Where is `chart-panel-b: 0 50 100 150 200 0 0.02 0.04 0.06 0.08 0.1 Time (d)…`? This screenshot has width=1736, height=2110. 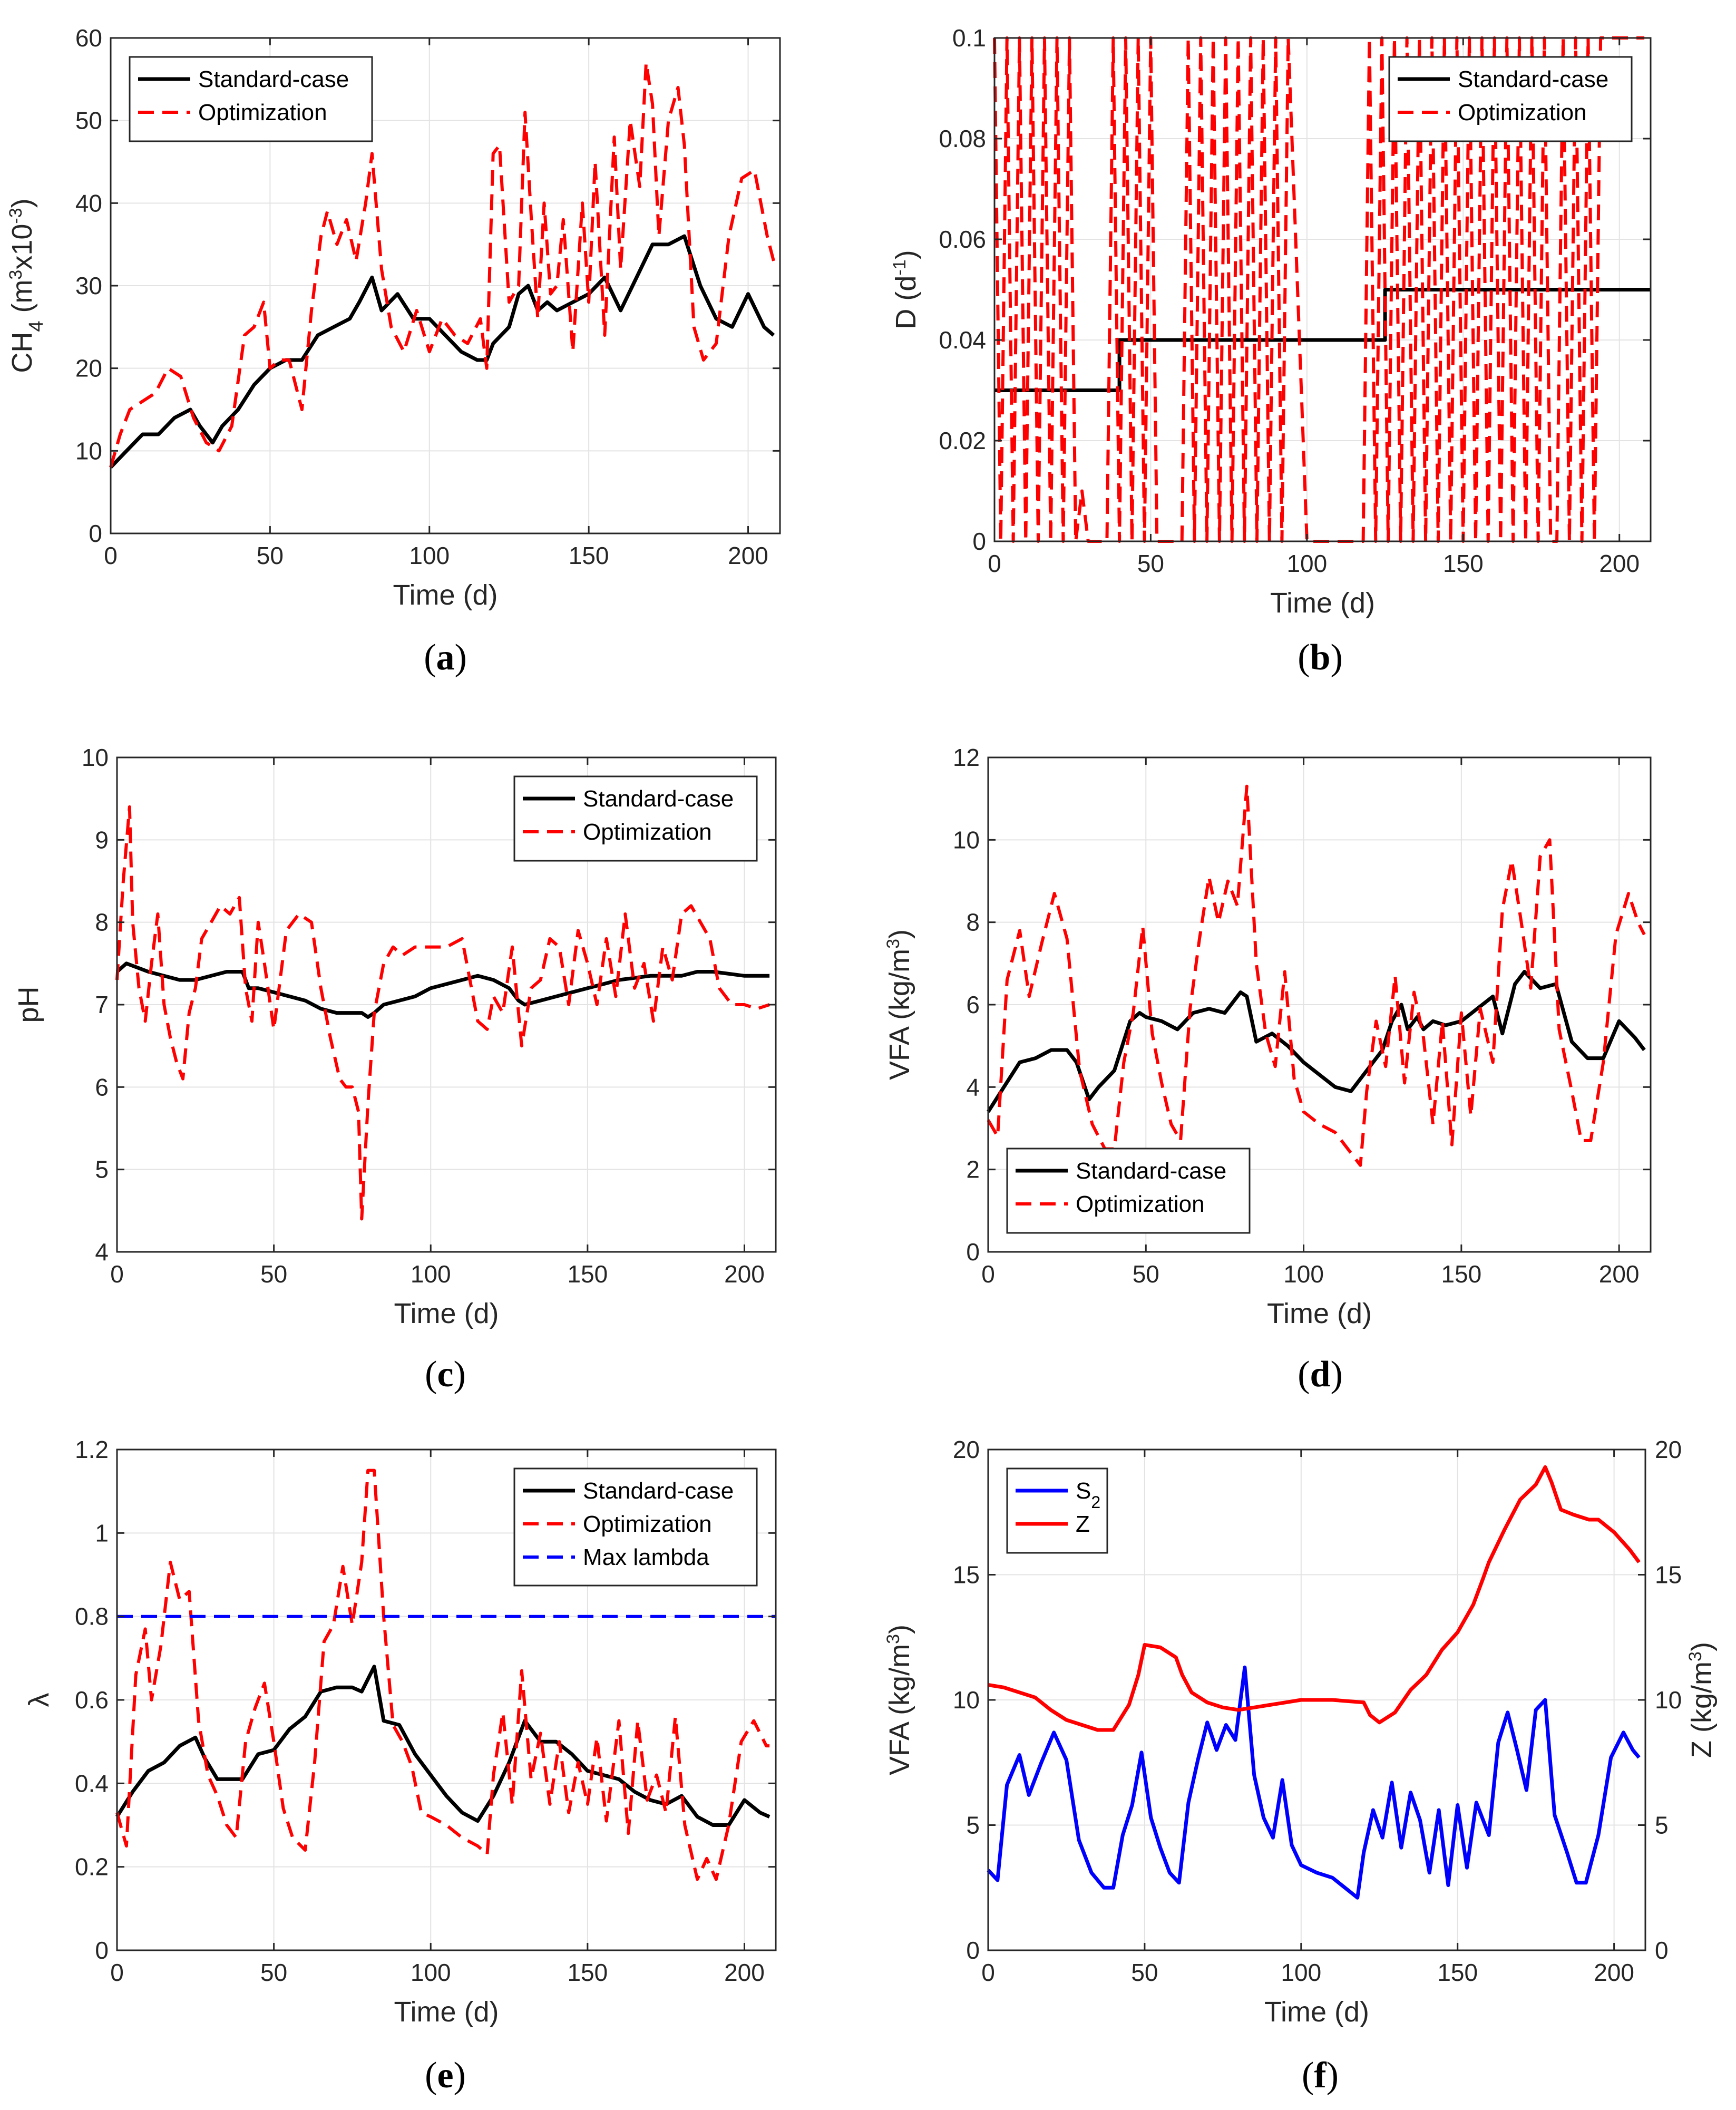 chart-panel-b: 0 50 100 150 200 0 0.02 0.04 0.06 0.08 0.1 Time (d)… is located at coordinates (1271, 351).